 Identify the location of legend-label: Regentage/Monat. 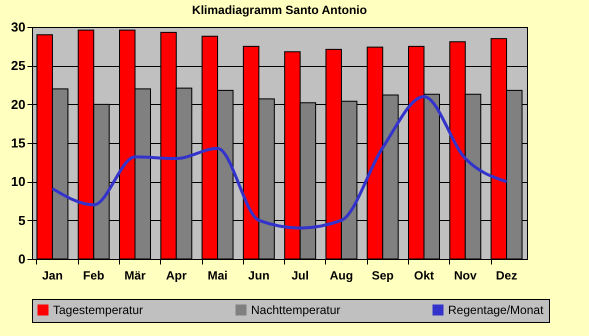
(496, 310).